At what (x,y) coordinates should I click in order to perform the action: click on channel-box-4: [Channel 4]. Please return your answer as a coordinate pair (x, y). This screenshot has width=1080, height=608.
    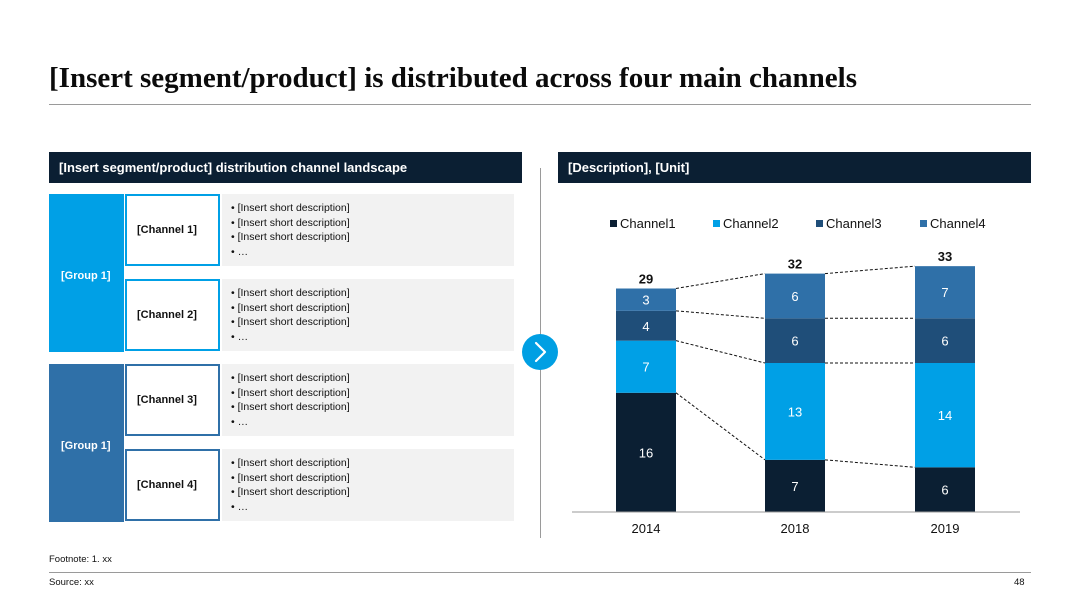
    Looking at the image, I should click on (172, 485).